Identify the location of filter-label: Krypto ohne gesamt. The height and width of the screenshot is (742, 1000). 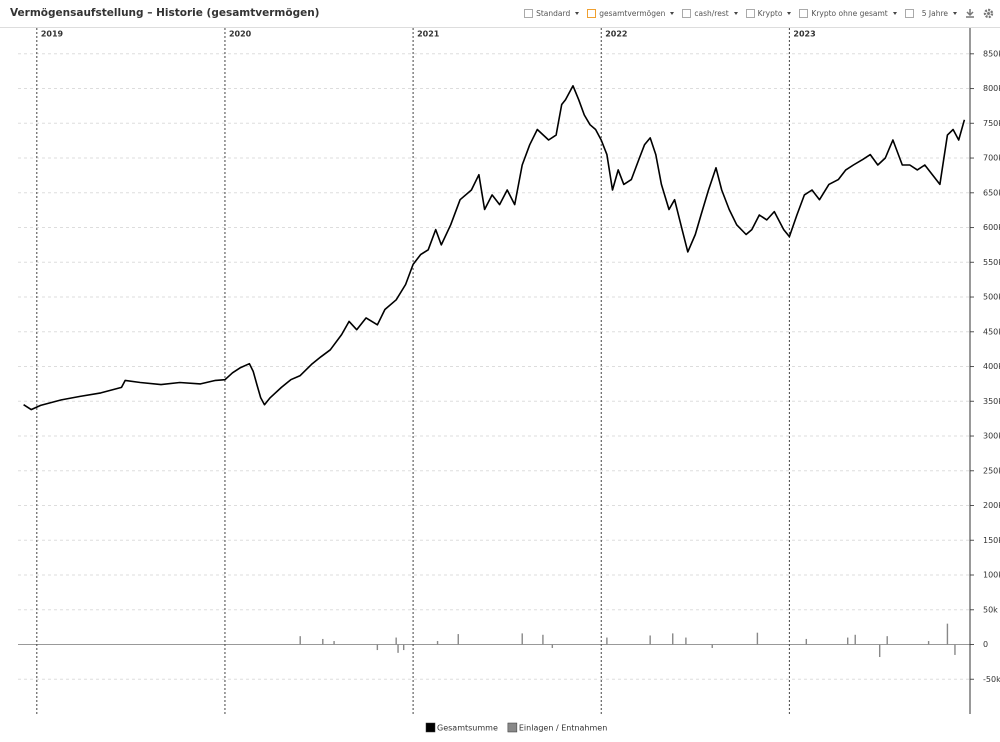
(849, 13).